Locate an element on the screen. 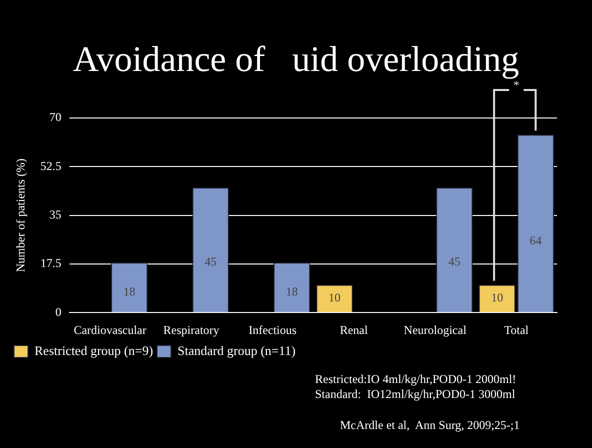 The width and height of the screenshot is (592, 448). data-label: 64 is located at coordinates (536, 240).